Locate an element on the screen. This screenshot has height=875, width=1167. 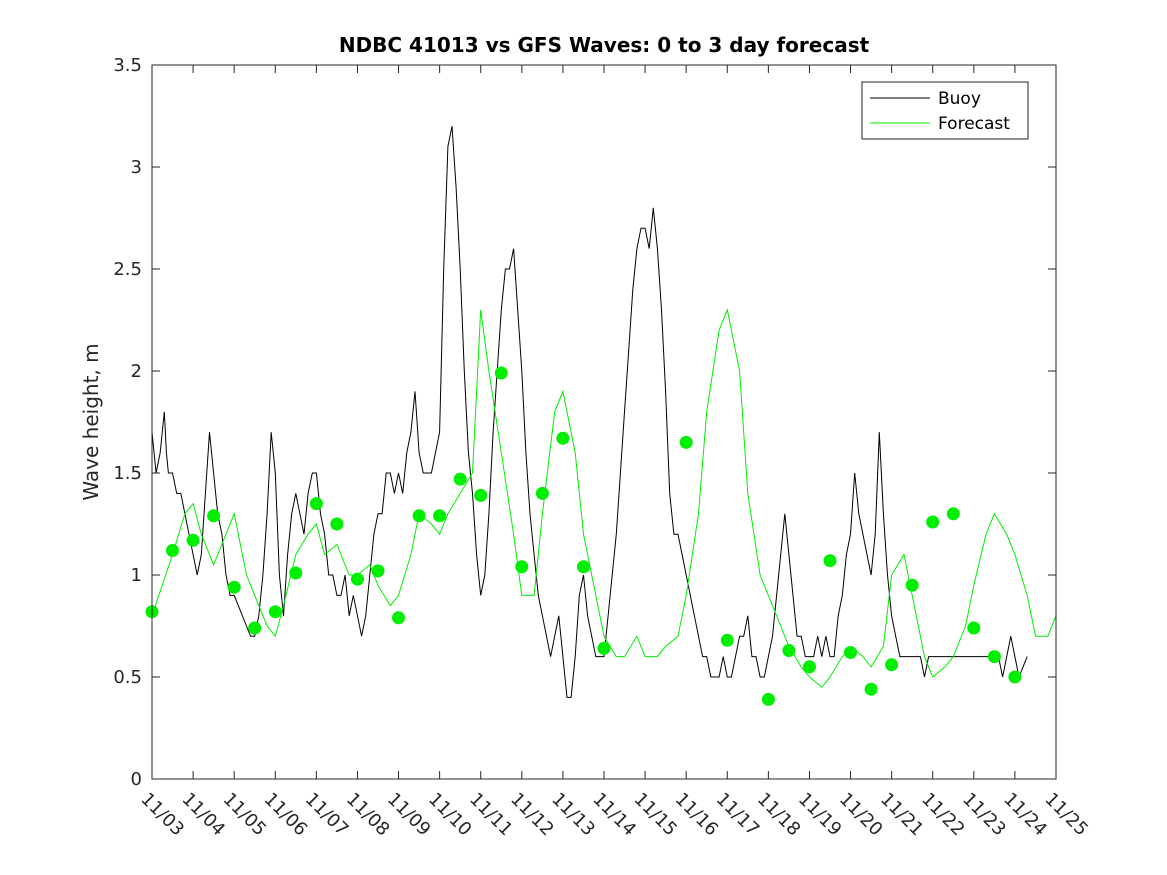
legend-box is located at coordinates (945, 110).